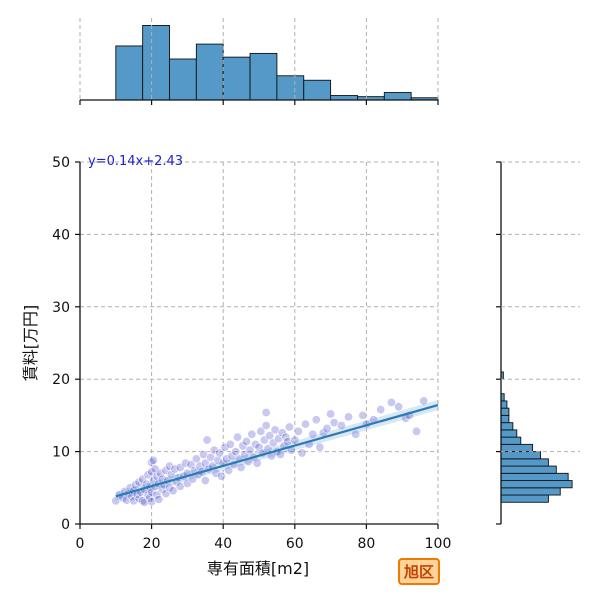  I want to click on ward-badge: 旭区, so click(419, 571).